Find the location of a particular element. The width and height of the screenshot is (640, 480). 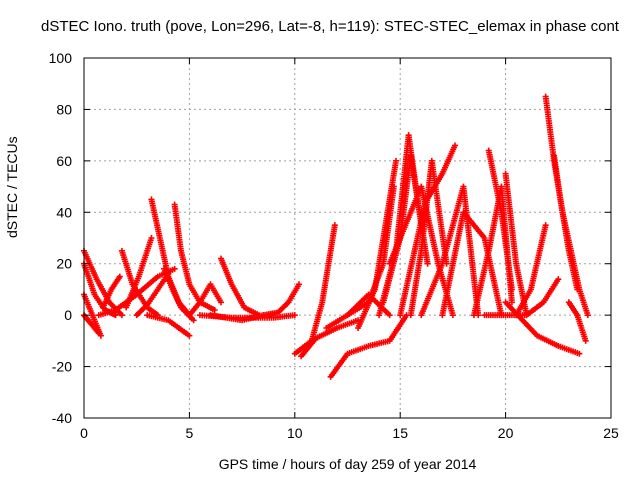

x-tick-label: 5 is located at coordinates (190, 433).